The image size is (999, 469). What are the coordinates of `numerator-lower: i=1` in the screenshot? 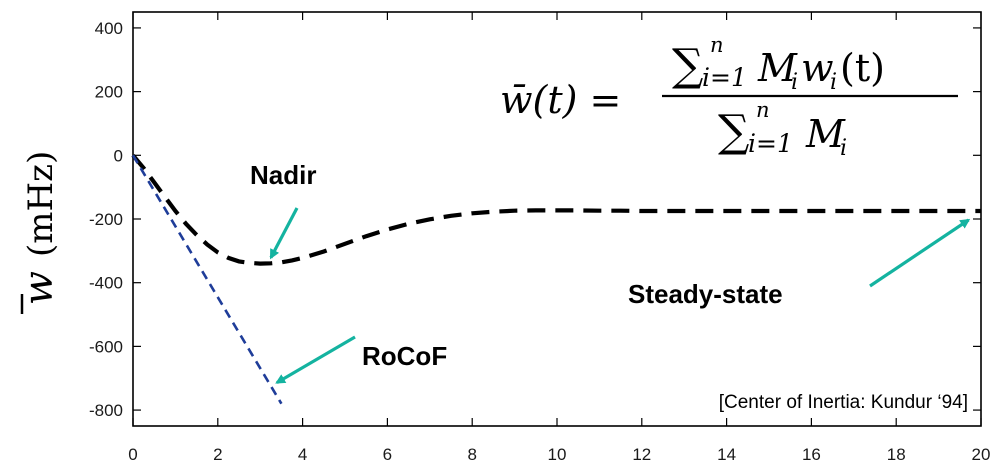 It's located at (724, 77).